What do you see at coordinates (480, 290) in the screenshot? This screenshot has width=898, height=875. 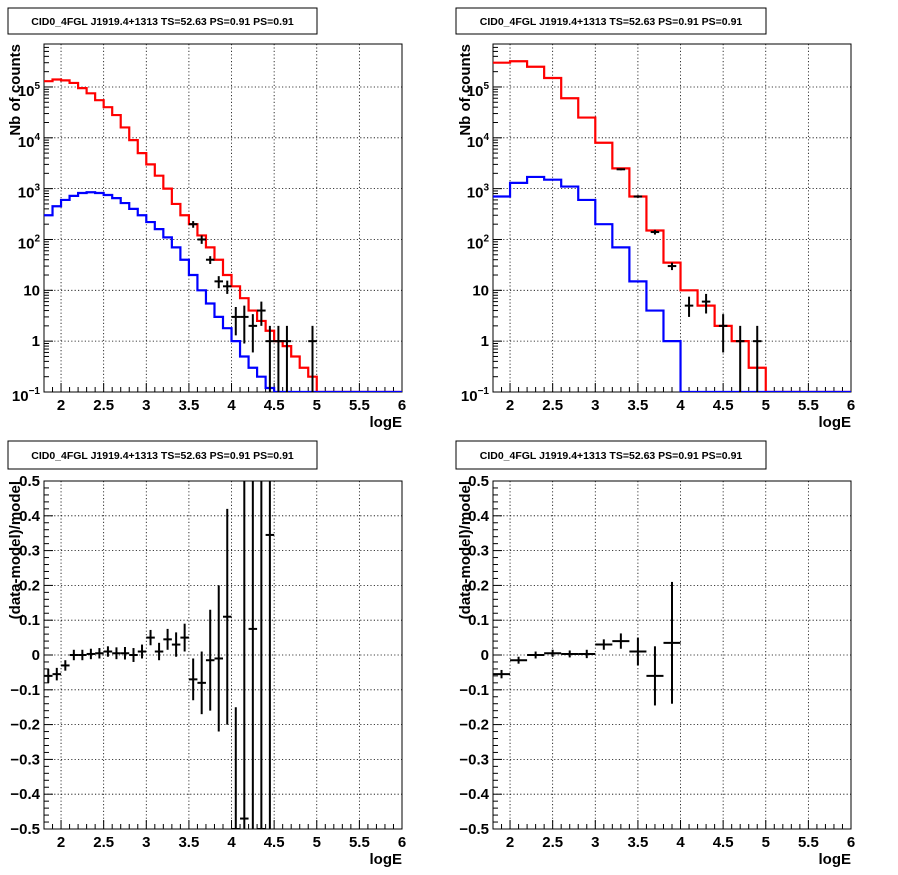 I see `y-tick-label: 10` at bounding box center [480, 290].